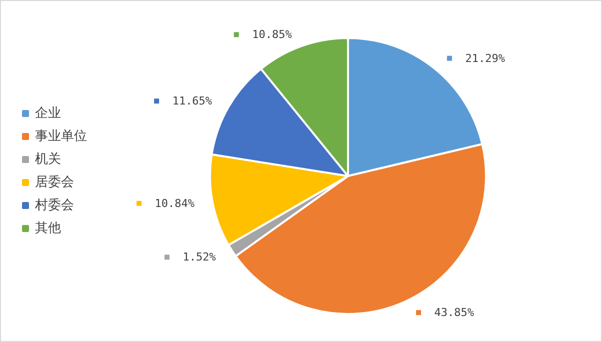  What do you see at coordinates (48, 113) in the screenshot?
I see `legend-label: 企业` at bounding box center [48, 113].